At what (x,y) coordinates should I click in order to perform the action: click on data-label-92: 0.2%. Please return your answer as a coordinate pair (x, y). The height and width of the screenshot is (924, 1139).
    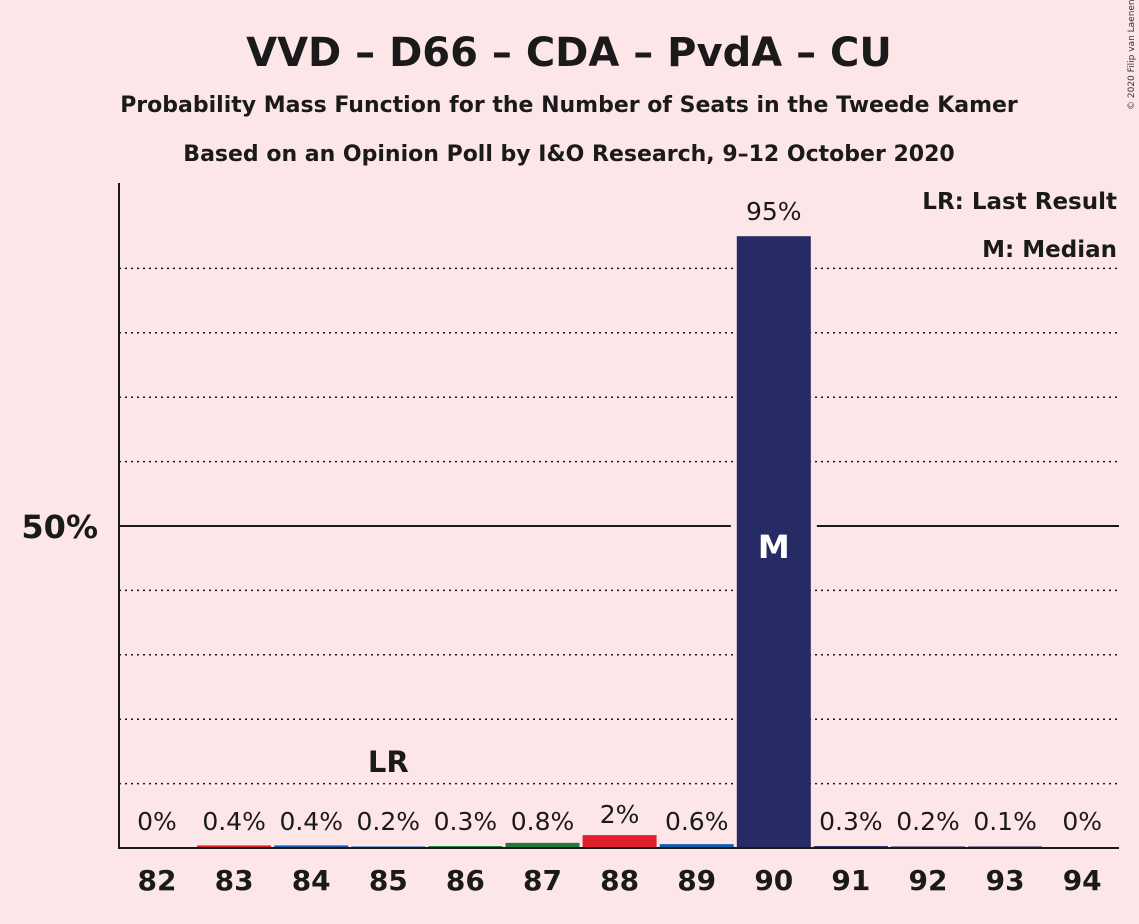
    Looking at the image, I should click on (928, 821).